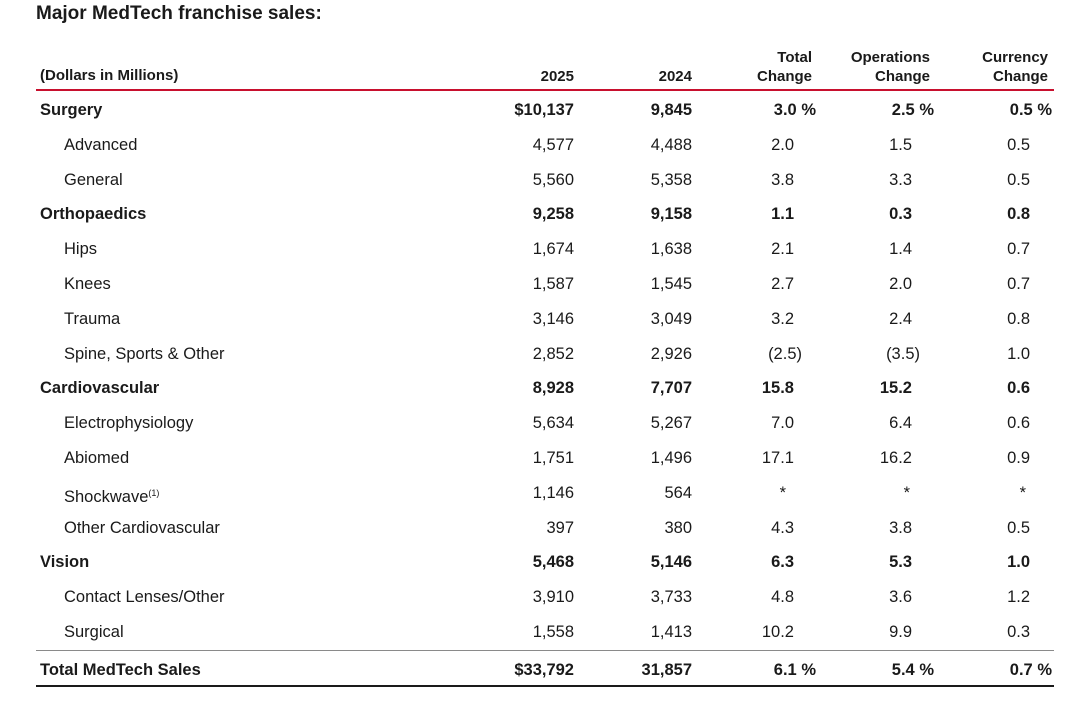 This screenshot has height=705, width=1080. Describe the element at coordinates (553, 214) in the screenshot. I see `cell-2025: 9,258` at that location.